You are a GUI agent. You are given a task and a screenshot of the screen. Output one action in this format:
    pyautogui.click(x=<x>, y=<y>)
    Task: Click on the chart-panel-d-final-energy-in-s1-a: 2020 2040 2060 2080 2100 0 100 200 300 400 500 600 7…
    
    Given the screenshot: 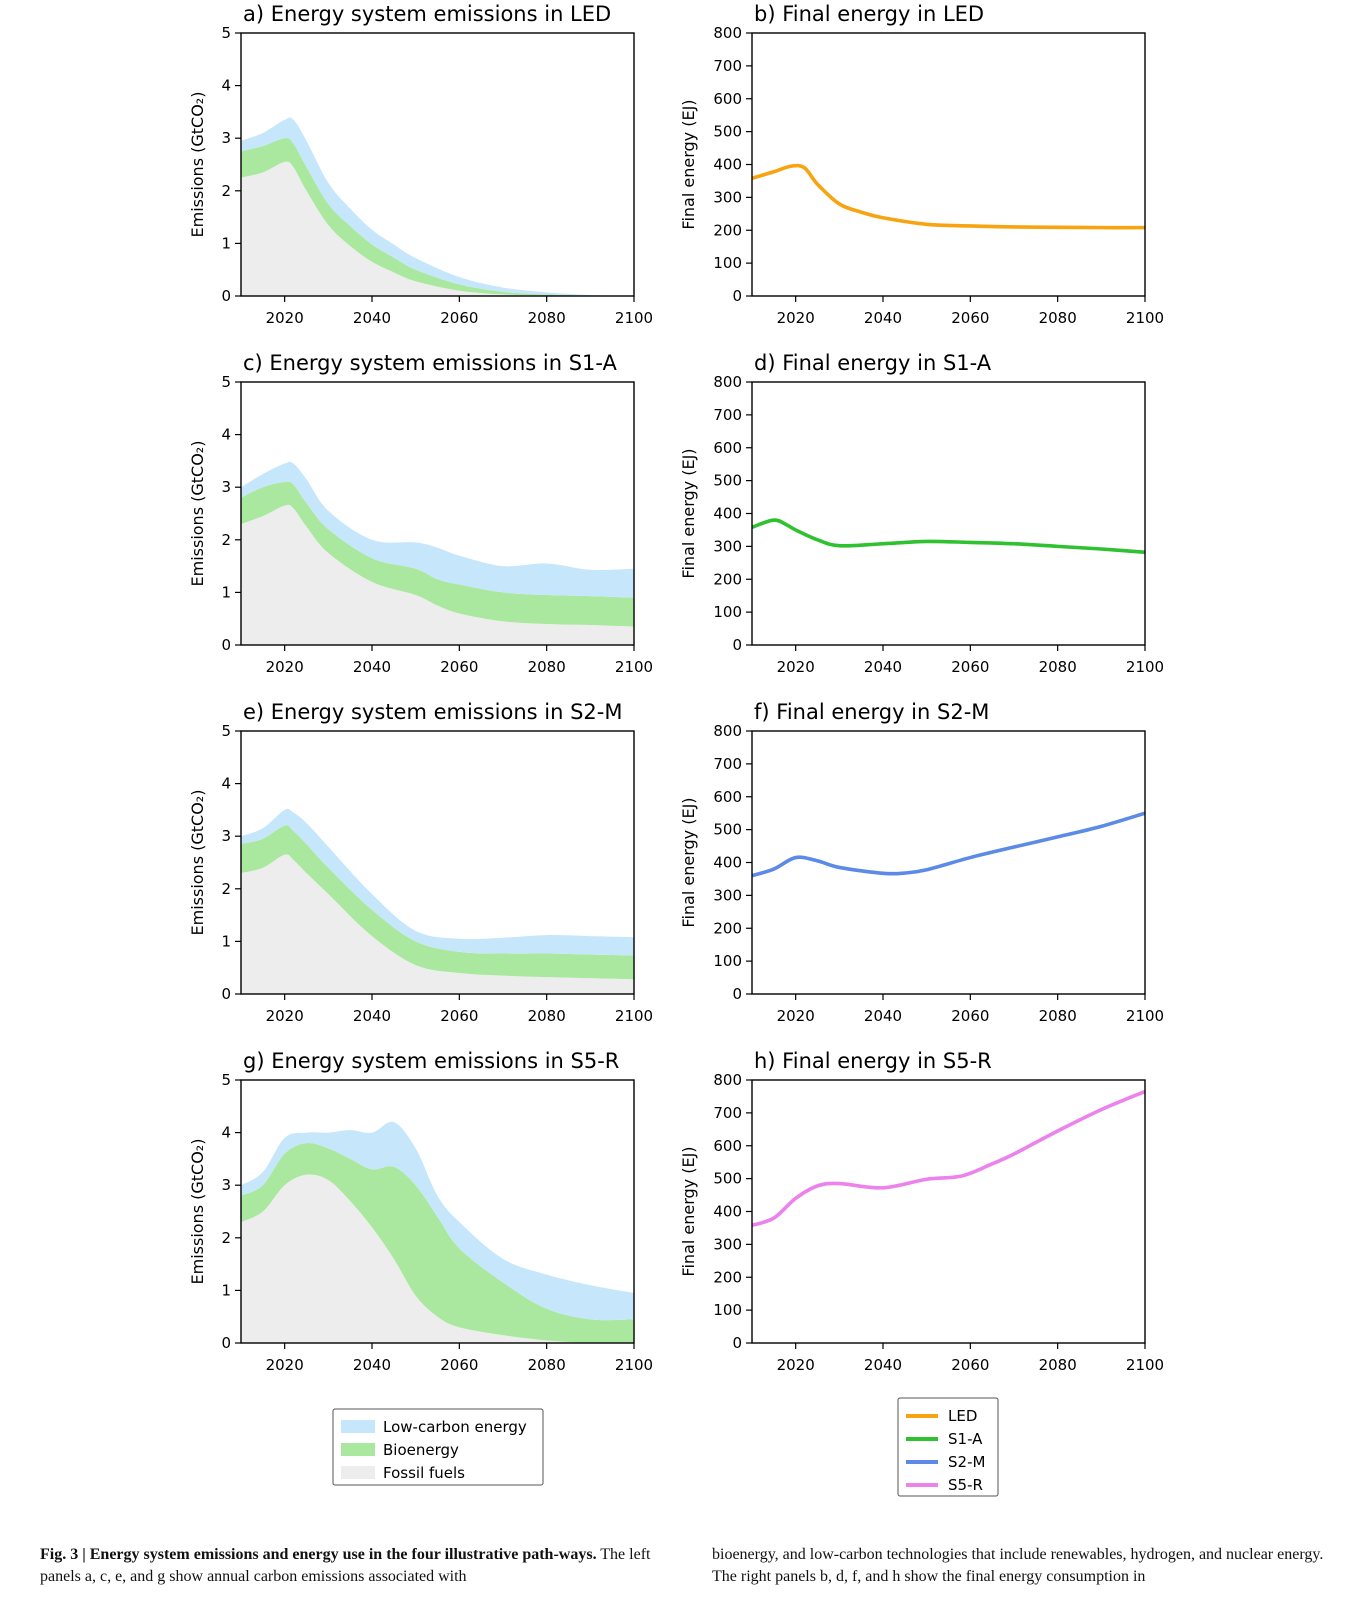 What is the action you would take?
    pyautogui.click(x=921, y=513)
    